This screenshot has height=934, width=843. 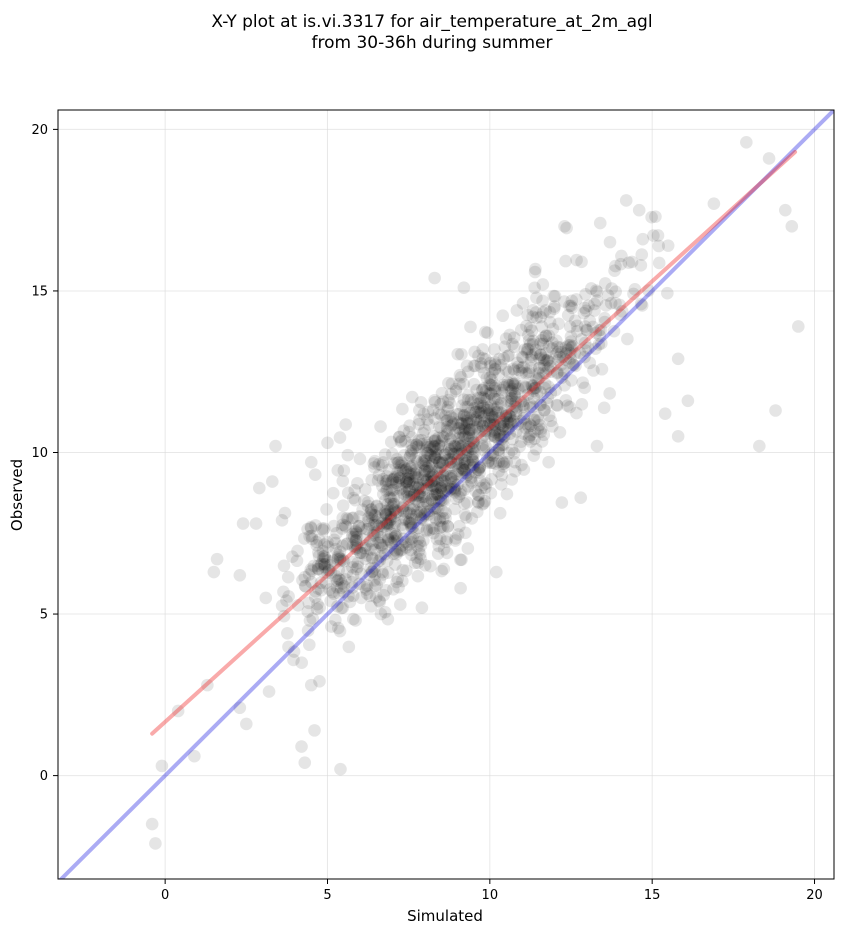 What do you see at coordinates (39, 453) in the screenshot?
I see `y-tick-label: 10` at bounding box center [39, 453].